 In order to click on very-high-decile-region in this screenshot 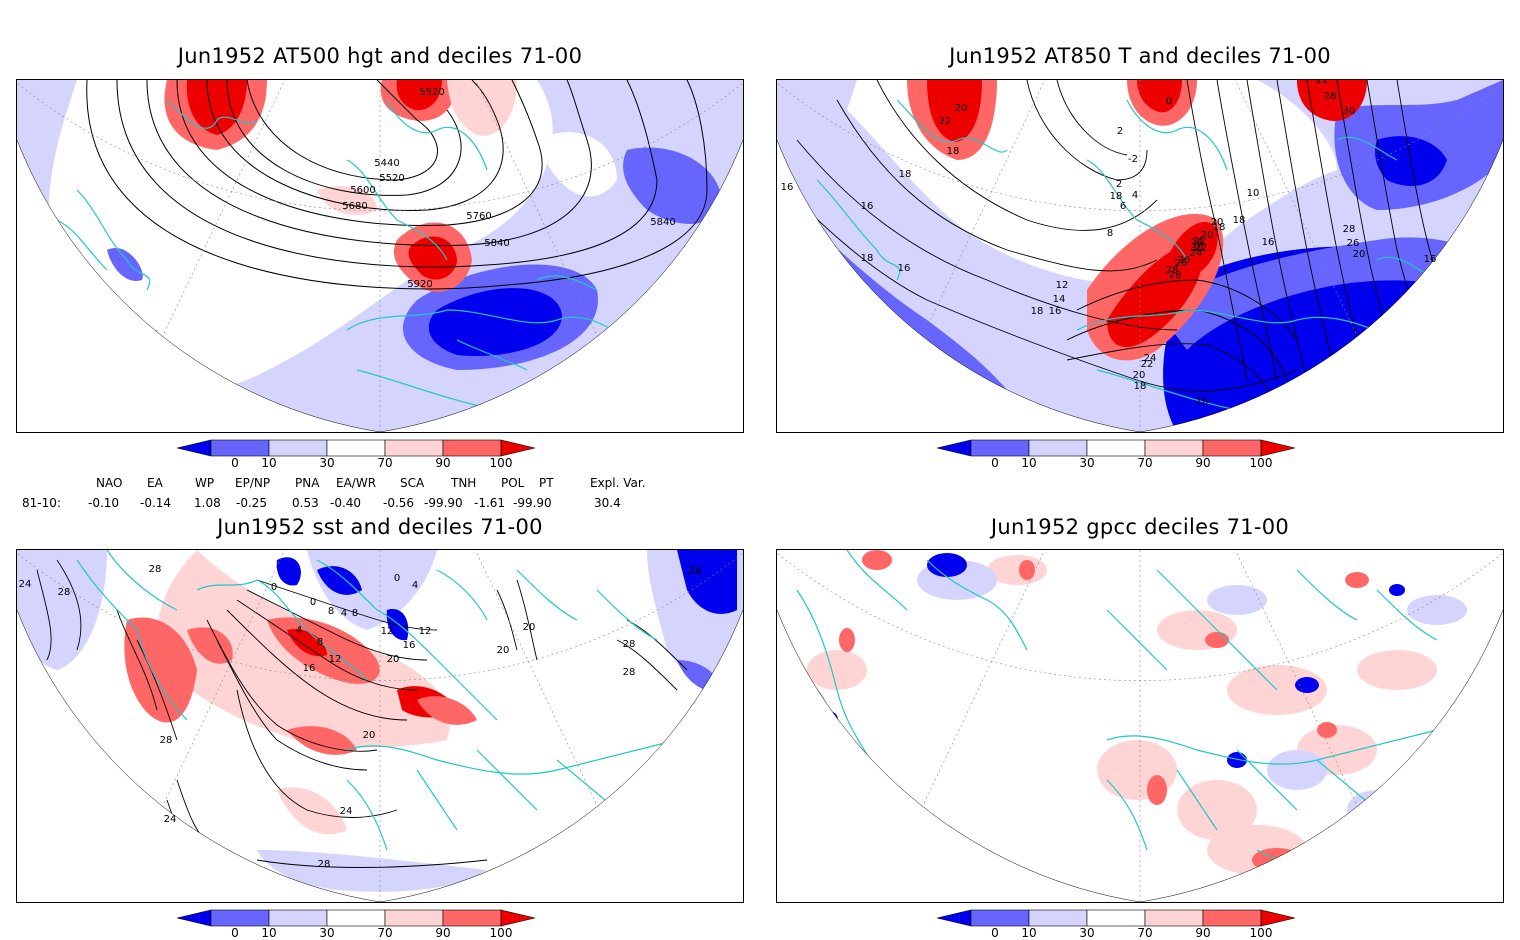, I will do `click(419, 95)`.